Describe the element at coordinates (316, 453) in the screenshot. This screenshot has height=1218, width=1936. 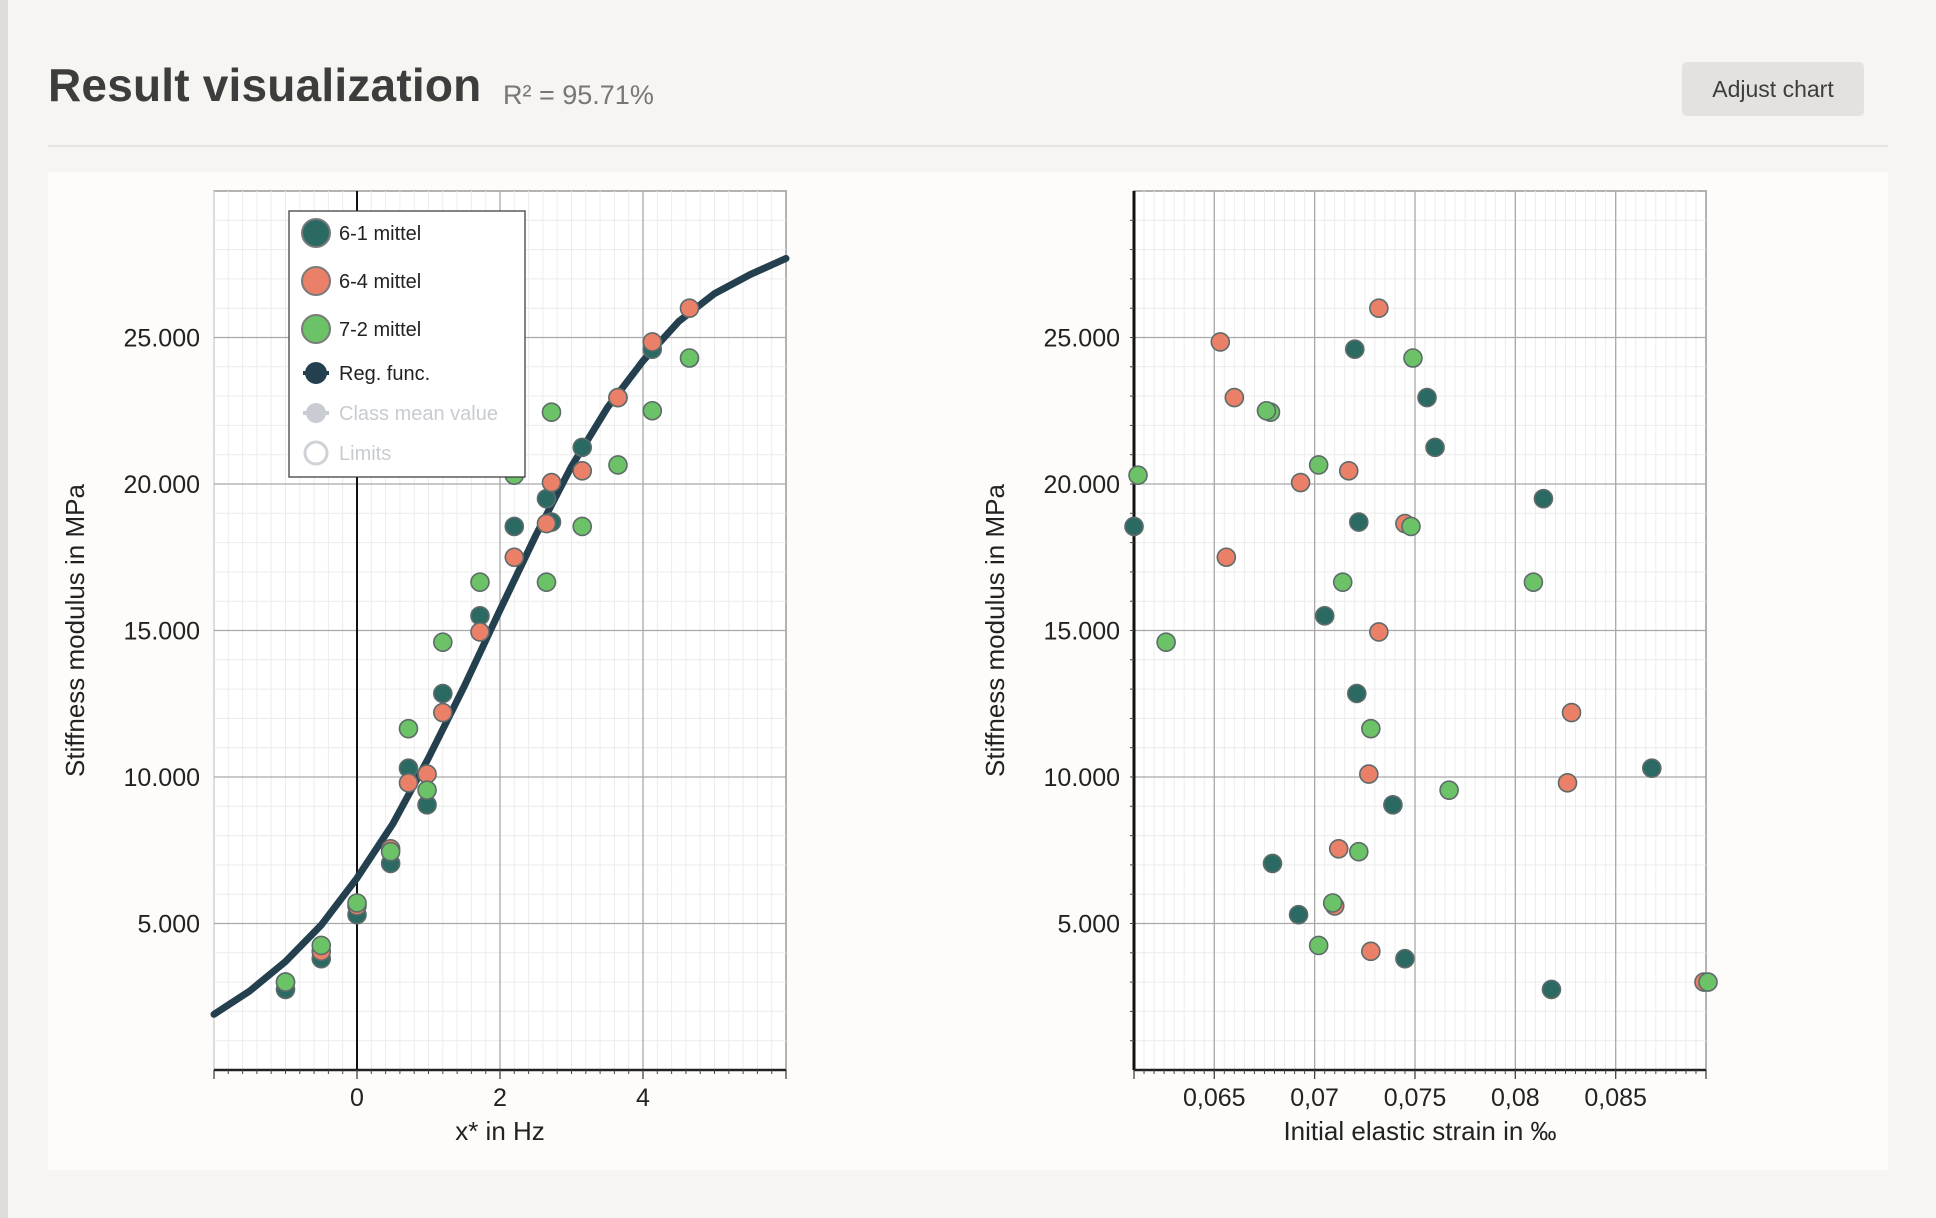
I see `legend-ring-icon` at that location.